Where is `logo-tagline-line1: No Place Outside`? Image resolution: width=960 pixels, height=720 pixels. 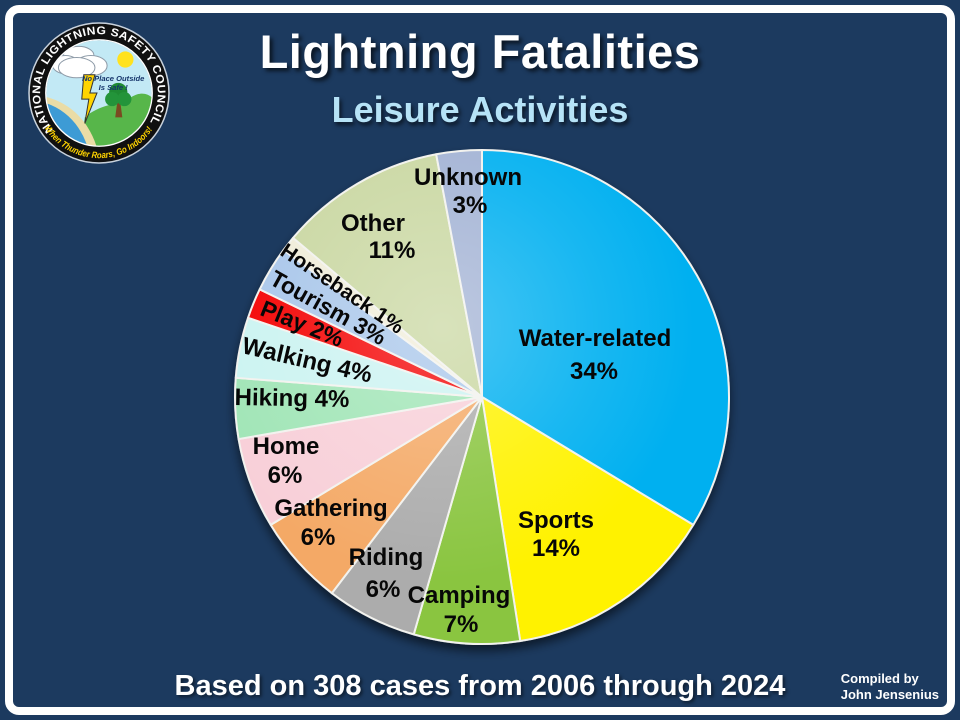 logo-tagline-line1: No Place Outside is located at coordinates (113, 78).